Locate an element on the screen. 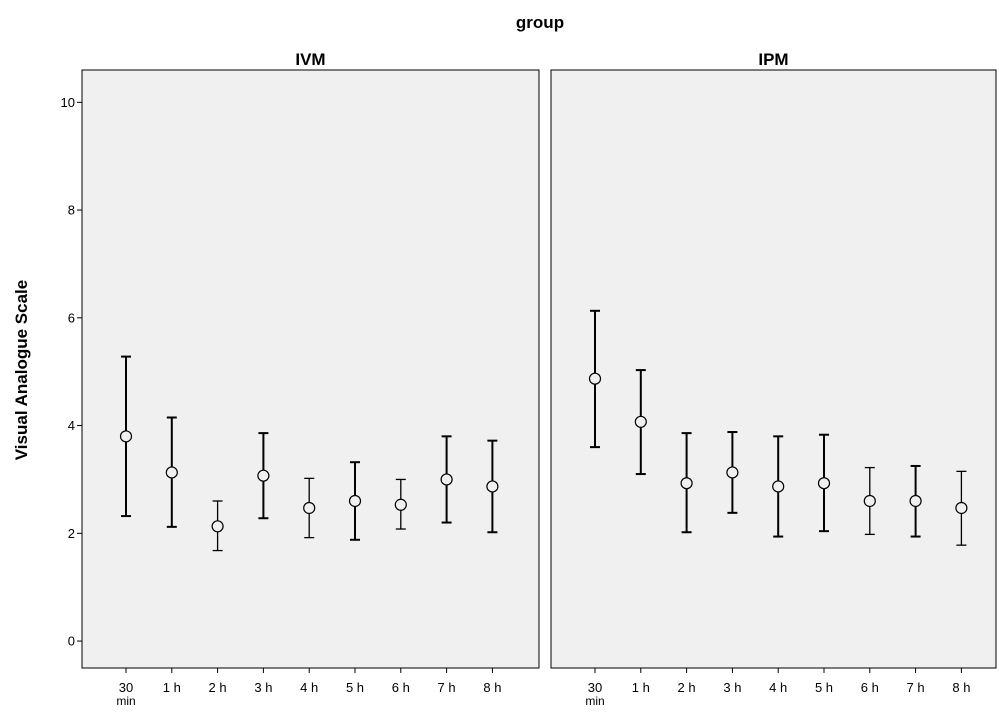 The height and width of the screenshot is (714, 999). y-tick-label: 10 is located at coordinates (68, 102).